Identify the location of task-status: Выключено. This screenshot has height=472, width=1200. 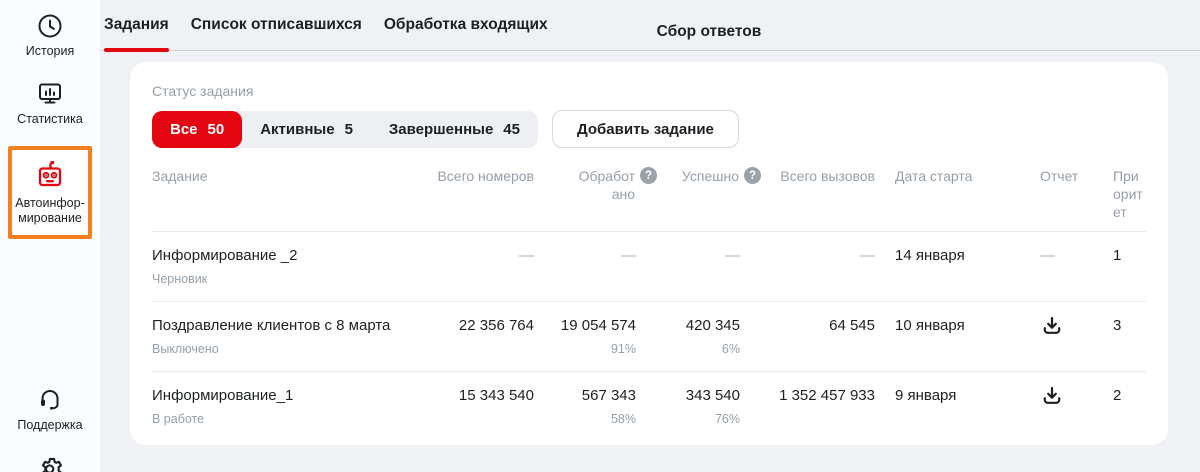
(185, 349).